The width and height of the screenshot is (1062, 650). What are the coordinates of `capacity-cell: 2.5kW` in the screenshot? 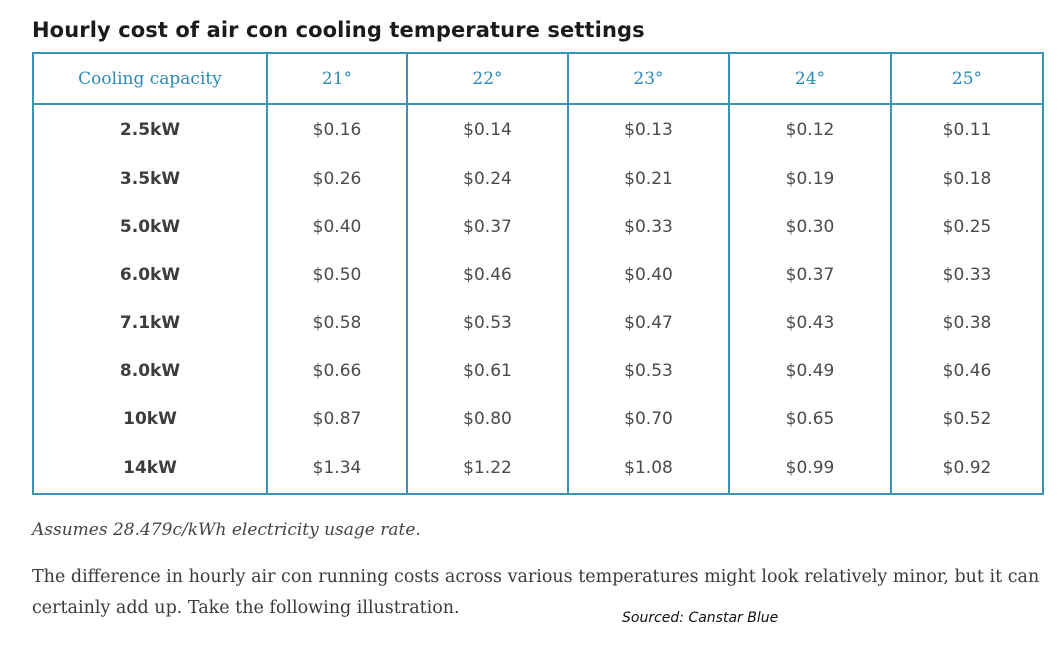 It's located at (150, 129).